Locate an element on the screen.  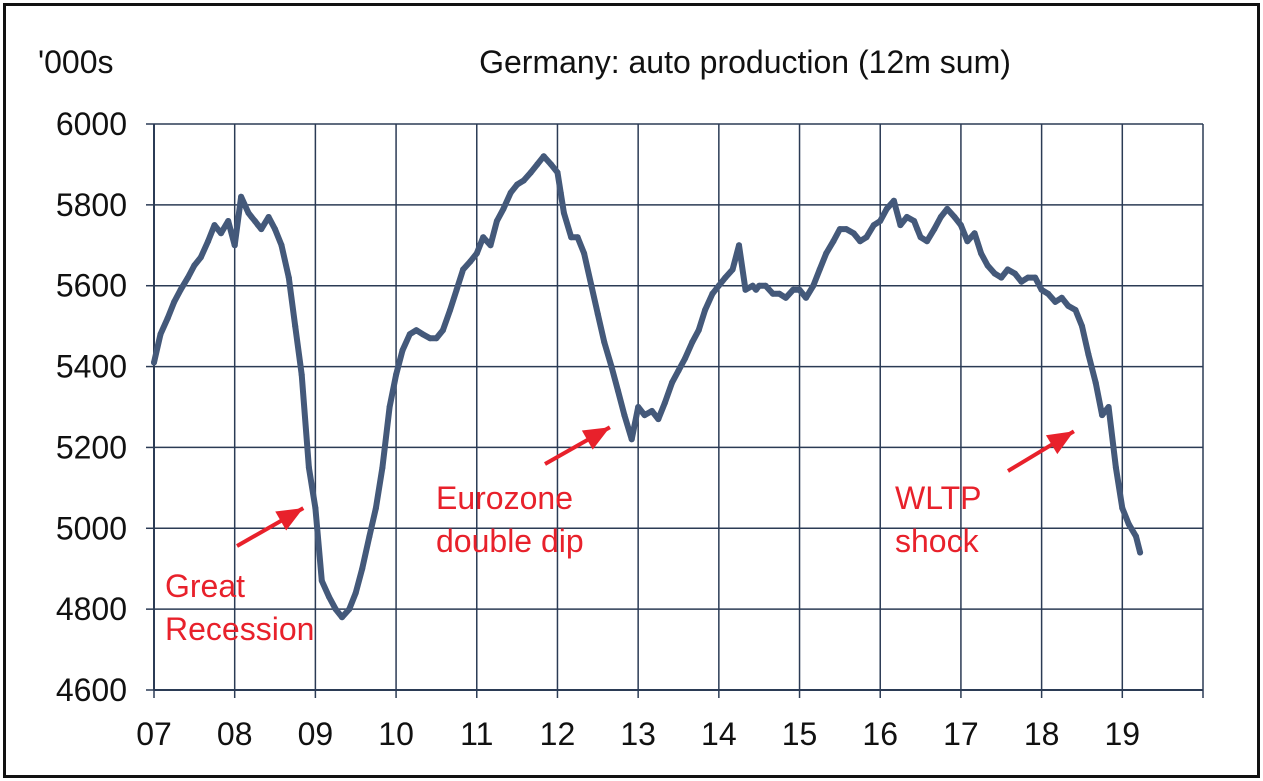
x-tick-label: 12 is located at coordinates (558, 734).